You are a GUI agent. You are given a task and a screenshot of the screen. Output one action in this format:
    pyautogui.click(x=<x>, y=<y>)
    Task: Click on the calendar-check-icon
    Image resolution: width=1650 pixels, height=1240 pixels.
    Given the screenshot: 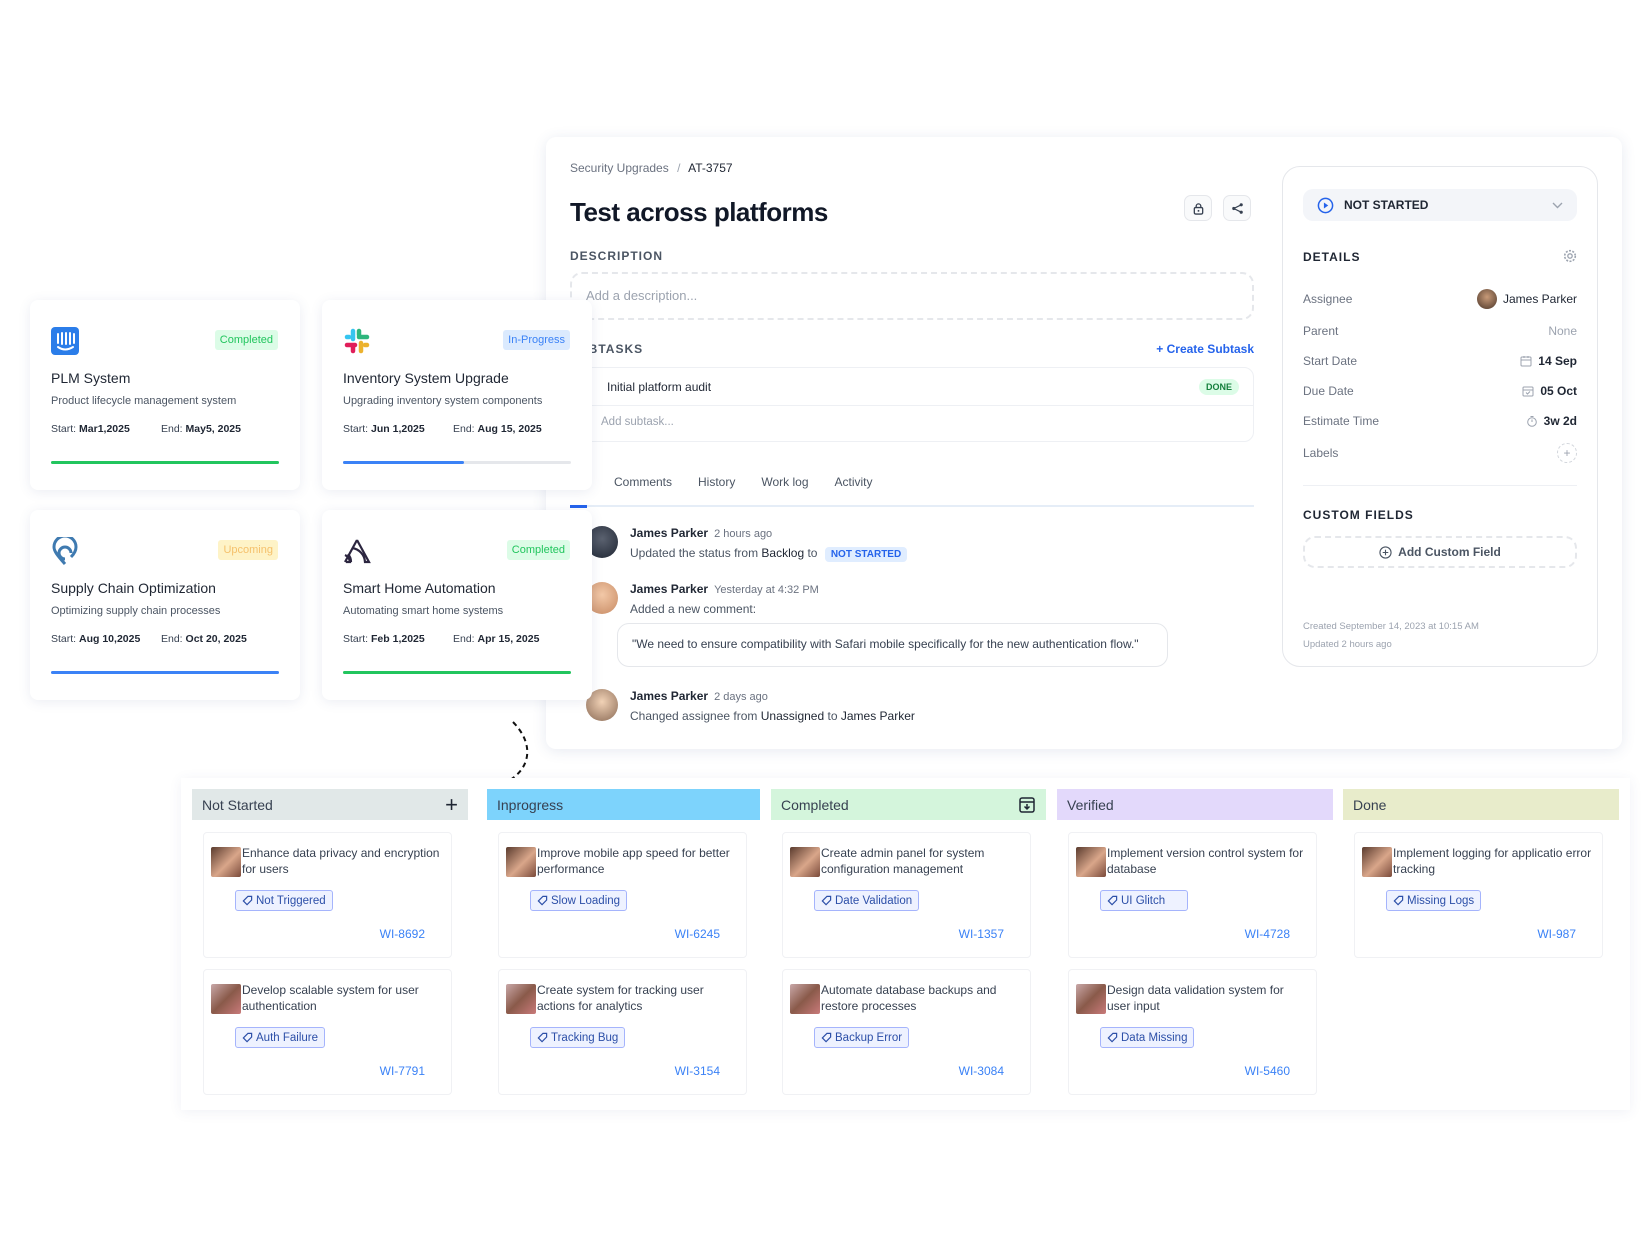 What is the action you would take?
    pyautogui.click(x=1528, y=391)
    